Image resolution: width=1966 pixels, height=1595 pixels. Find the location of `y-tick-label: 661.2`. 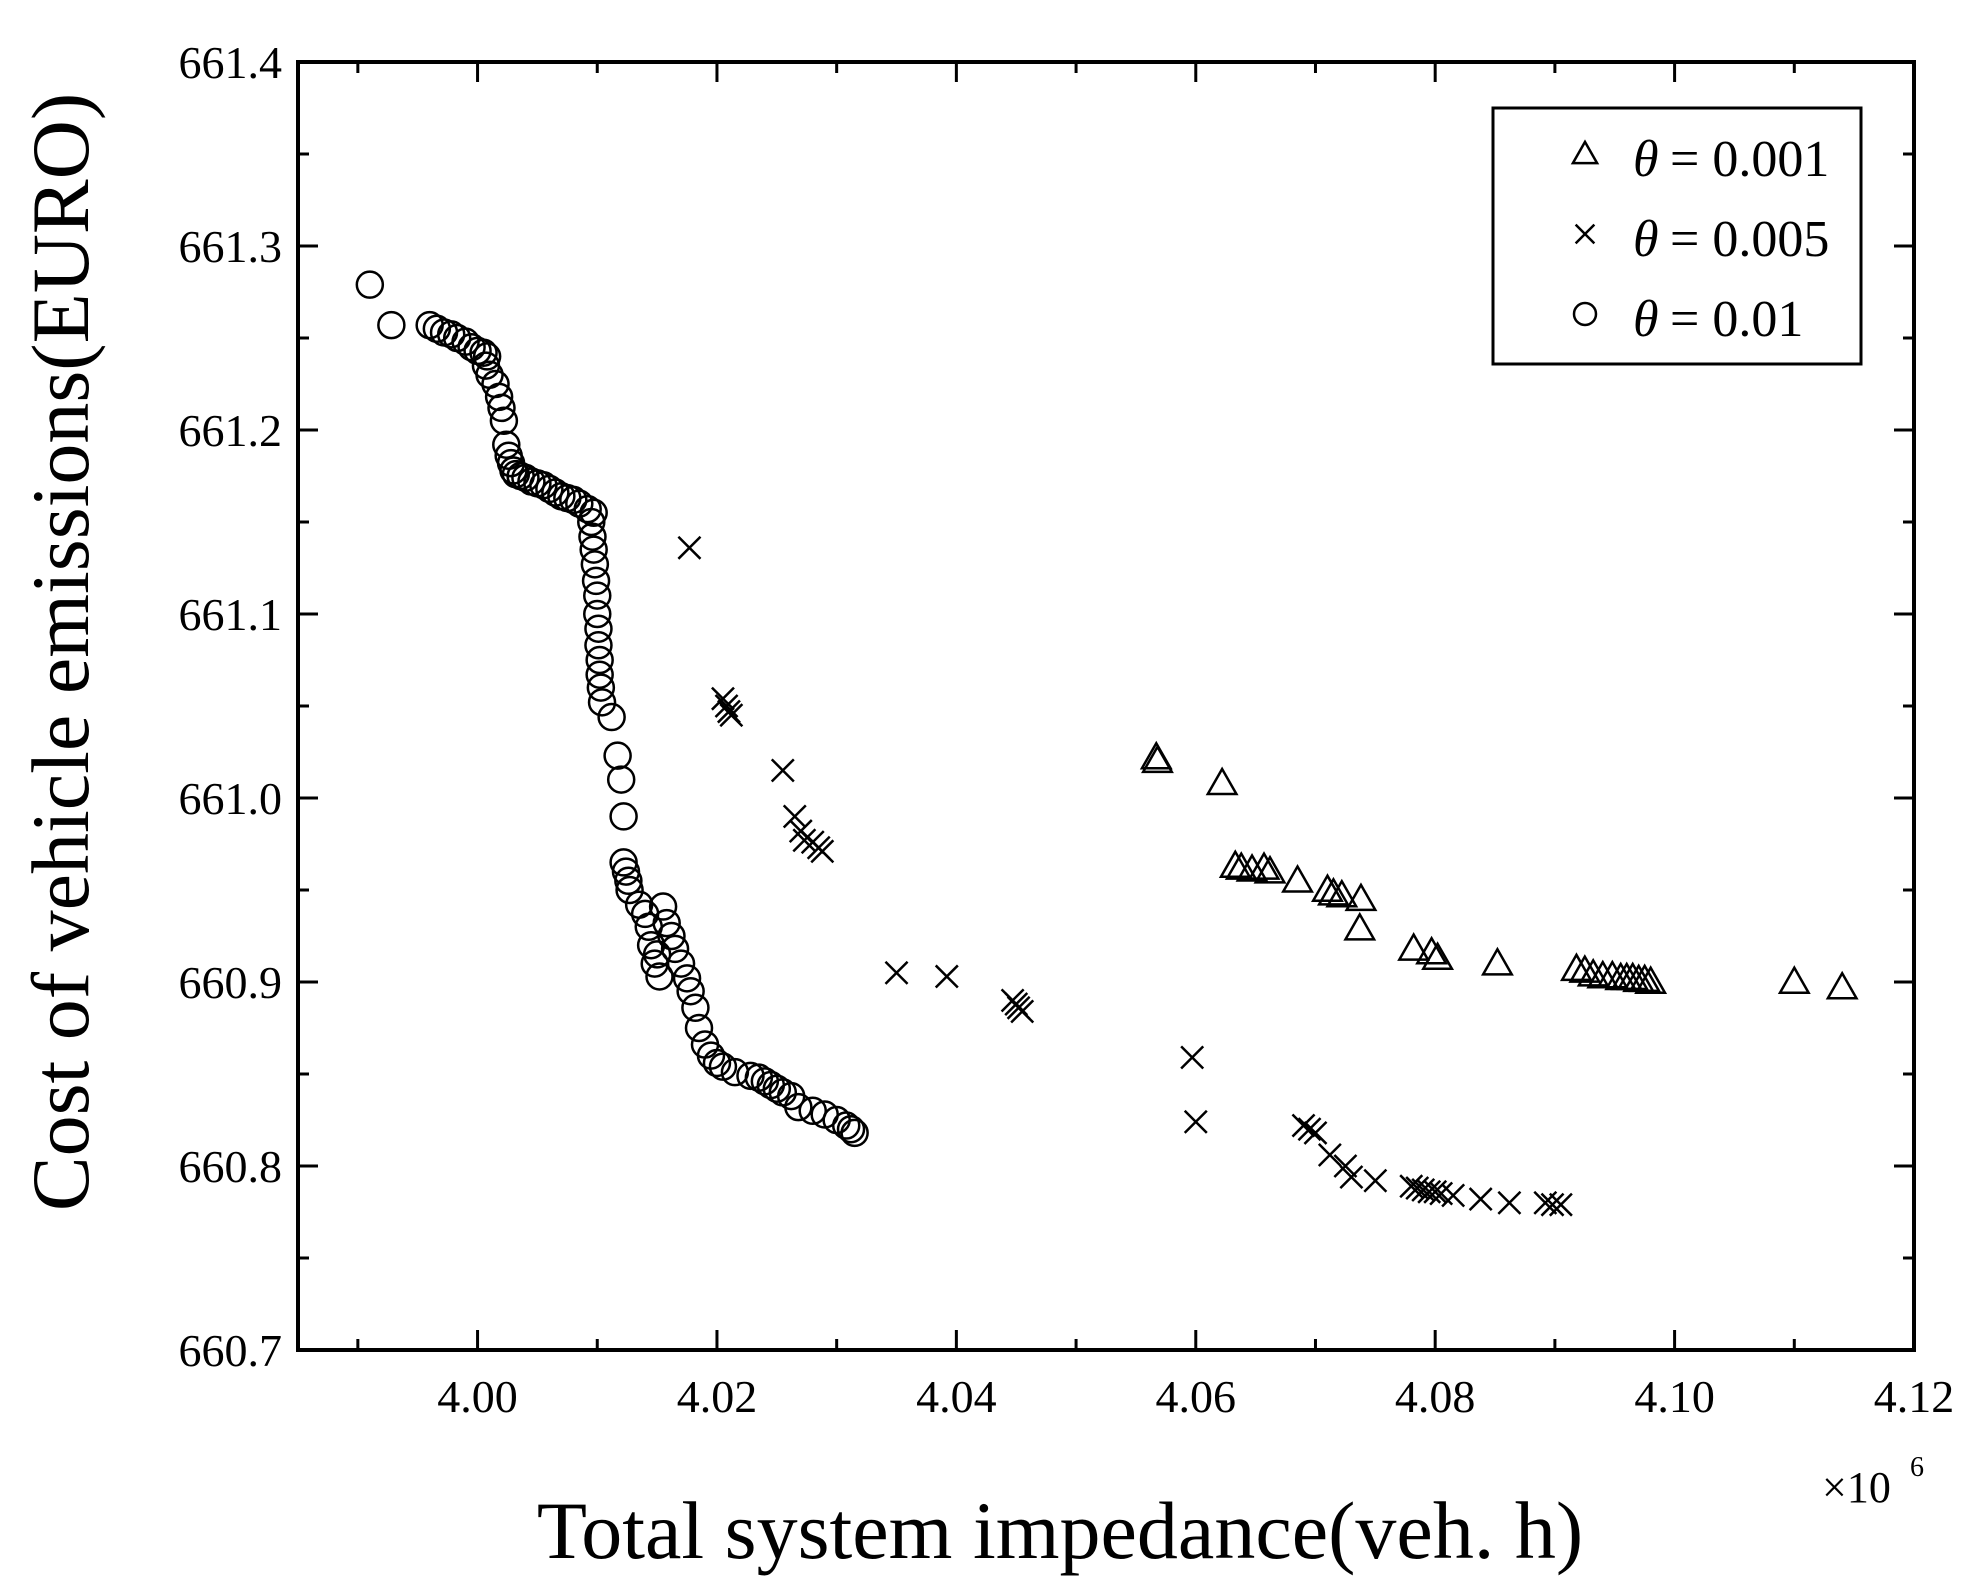

y-tick-label: 661.2 is located at coordinates (231, 430).